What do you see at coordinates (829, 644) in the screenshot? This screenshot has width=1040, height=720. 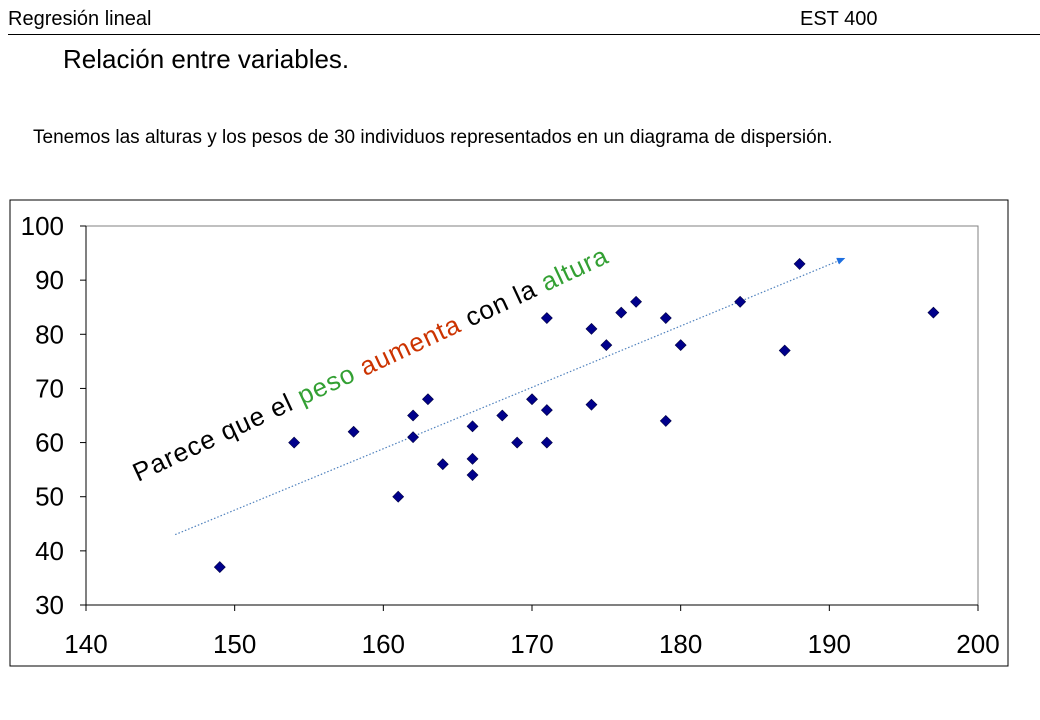 I see `x-tick-label: 190` at bounding box center [829, 644].